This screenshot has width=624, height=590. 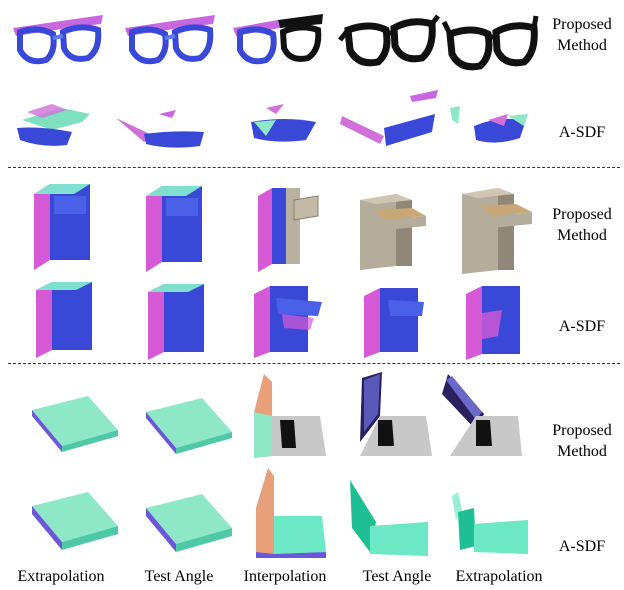 I want to click on column-label-4: Test Angle, so click(x=397, y=576).